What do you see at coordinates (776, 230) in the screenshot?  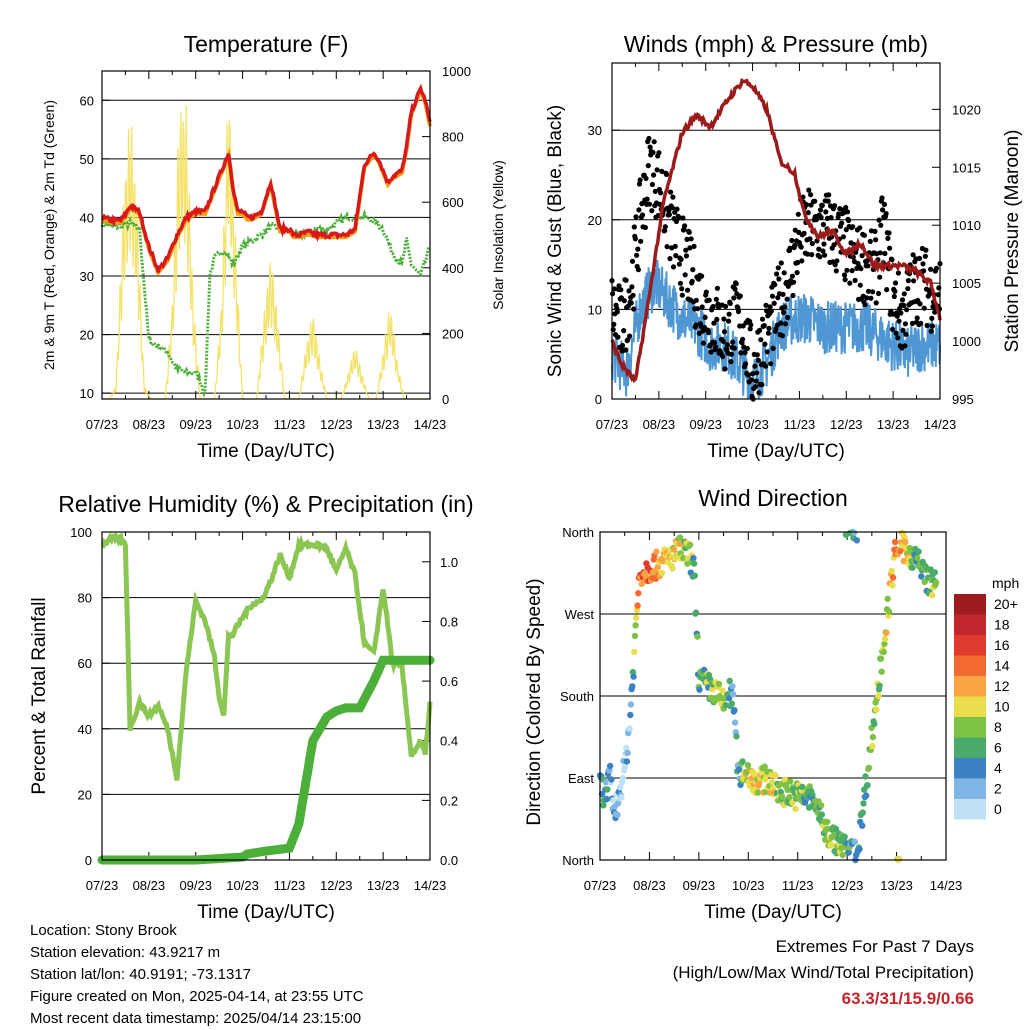 I see `pressure-line` at bounding box center [776, 230].